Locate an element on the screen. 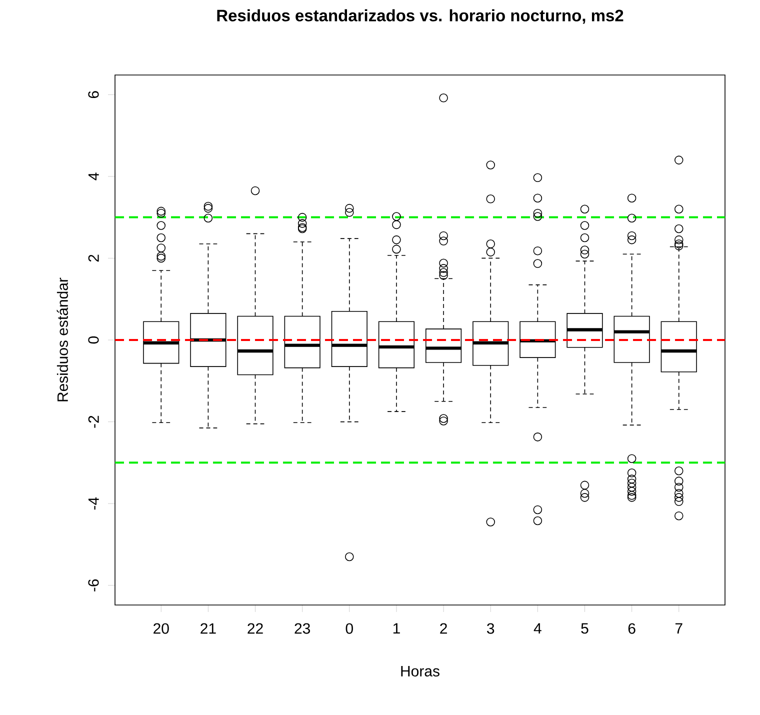 Image resolution: width=760 pixels, height=715 pixels. x-axis-title: Horas is located at coordinates (420, 671).